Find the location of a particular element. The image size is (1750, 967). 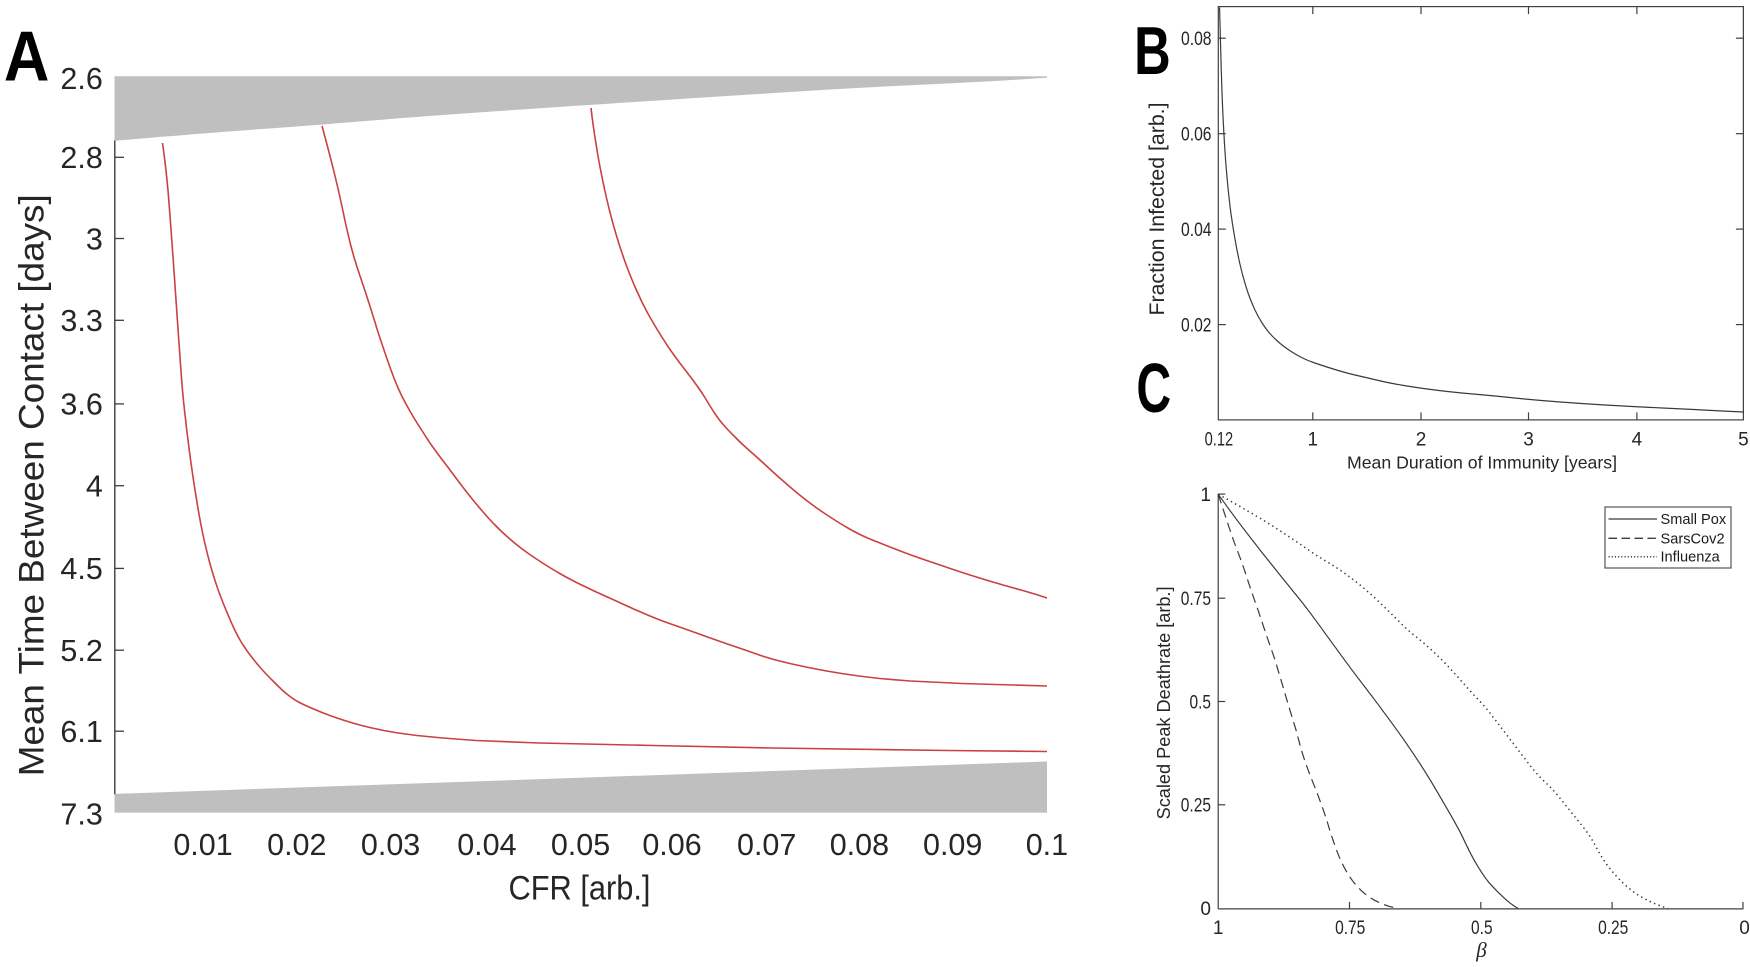

svg-text: Small Pox is located at coordinates (1694, 520).